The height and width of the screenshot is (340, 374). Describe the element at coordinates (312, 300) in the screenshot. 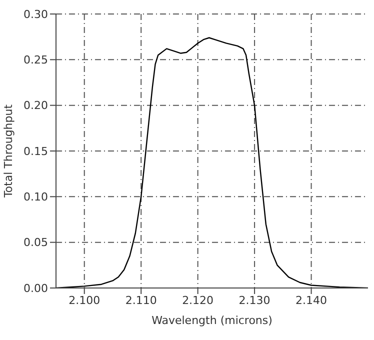

I see `x-tick-label: 2.140` at that location.